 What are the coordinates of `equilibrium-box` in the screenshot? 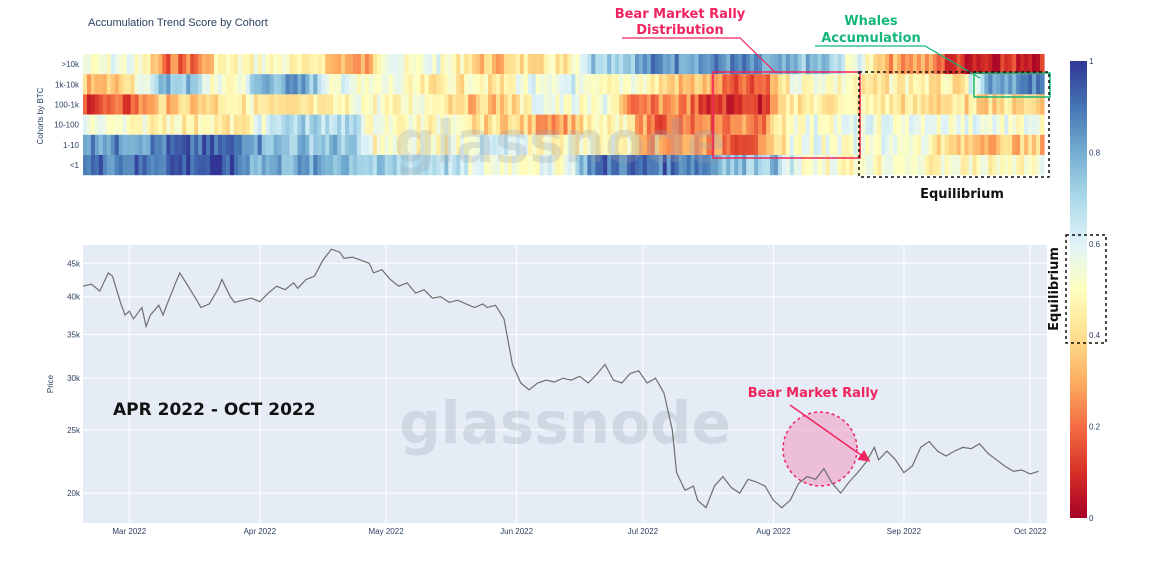 It's located at (954, 124).